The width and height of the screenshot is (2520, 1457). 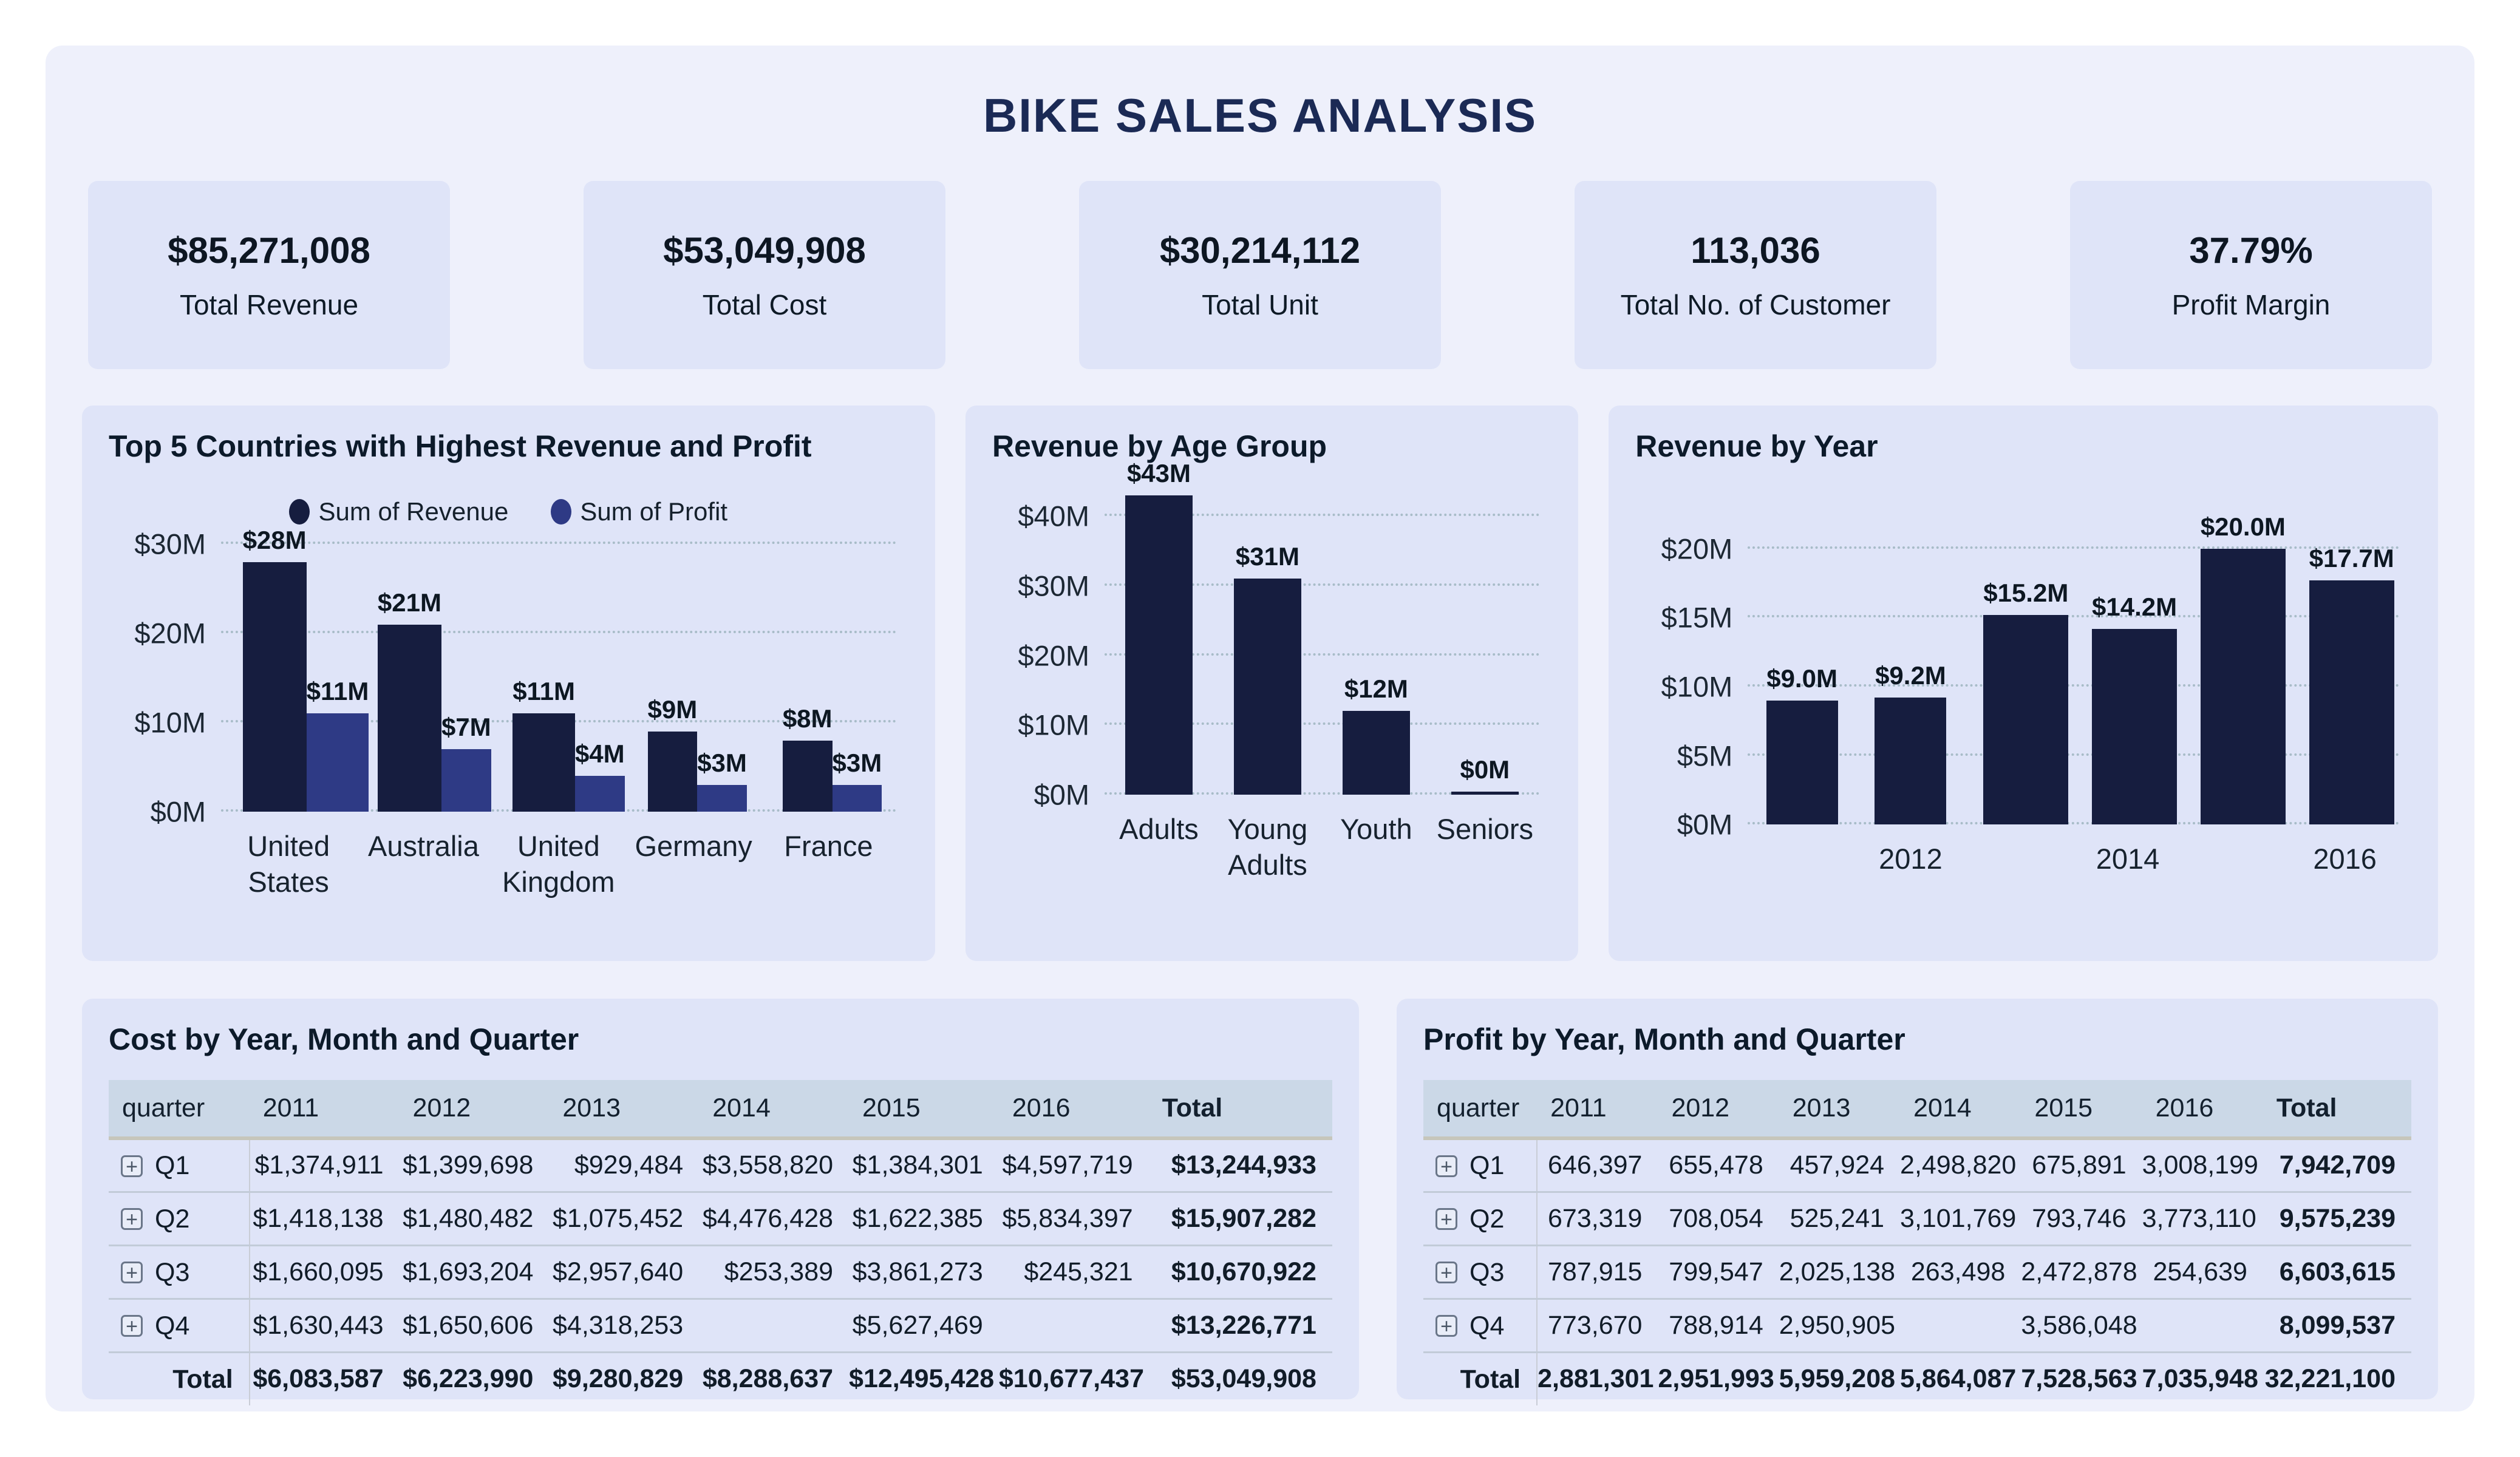 I want to click on revenue-bar-2012, so click(x=1911, y=761).